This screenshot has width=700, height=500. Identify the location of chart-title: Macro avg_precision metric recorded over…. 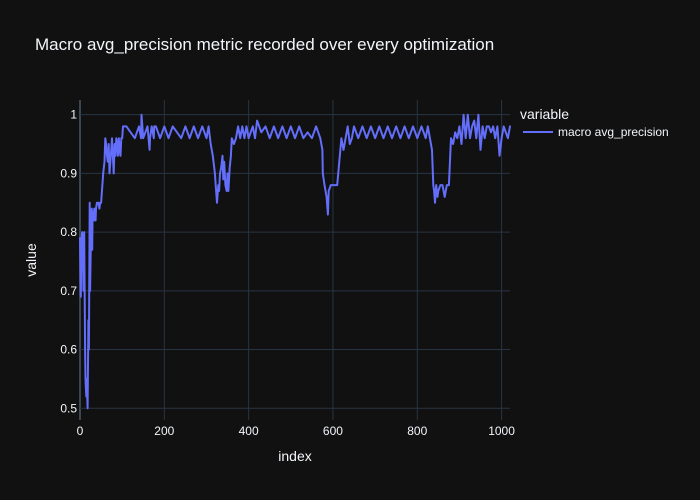
(264, 44).